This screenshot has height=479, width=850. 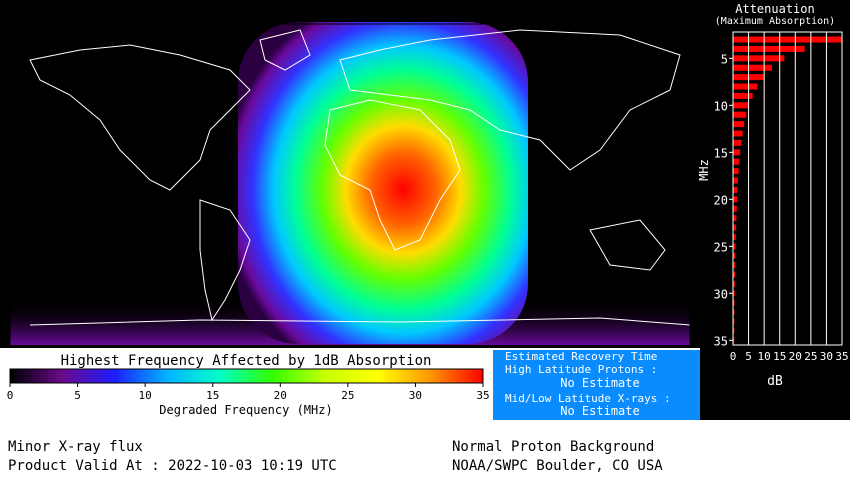 I want to click on y-tick-label: 5, so click(x=724, y=59).